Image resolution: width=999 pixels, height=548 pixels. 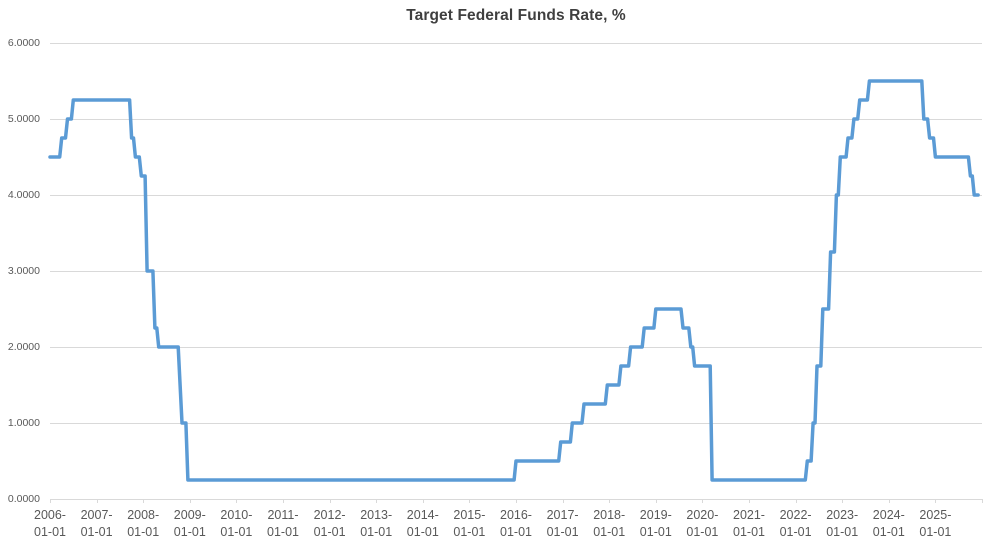 What do you see at coordinates (795, 523) in the screenshot?
I see `x-axis-tick-label: 2022- 01-01` at bounding box center [795, 523].